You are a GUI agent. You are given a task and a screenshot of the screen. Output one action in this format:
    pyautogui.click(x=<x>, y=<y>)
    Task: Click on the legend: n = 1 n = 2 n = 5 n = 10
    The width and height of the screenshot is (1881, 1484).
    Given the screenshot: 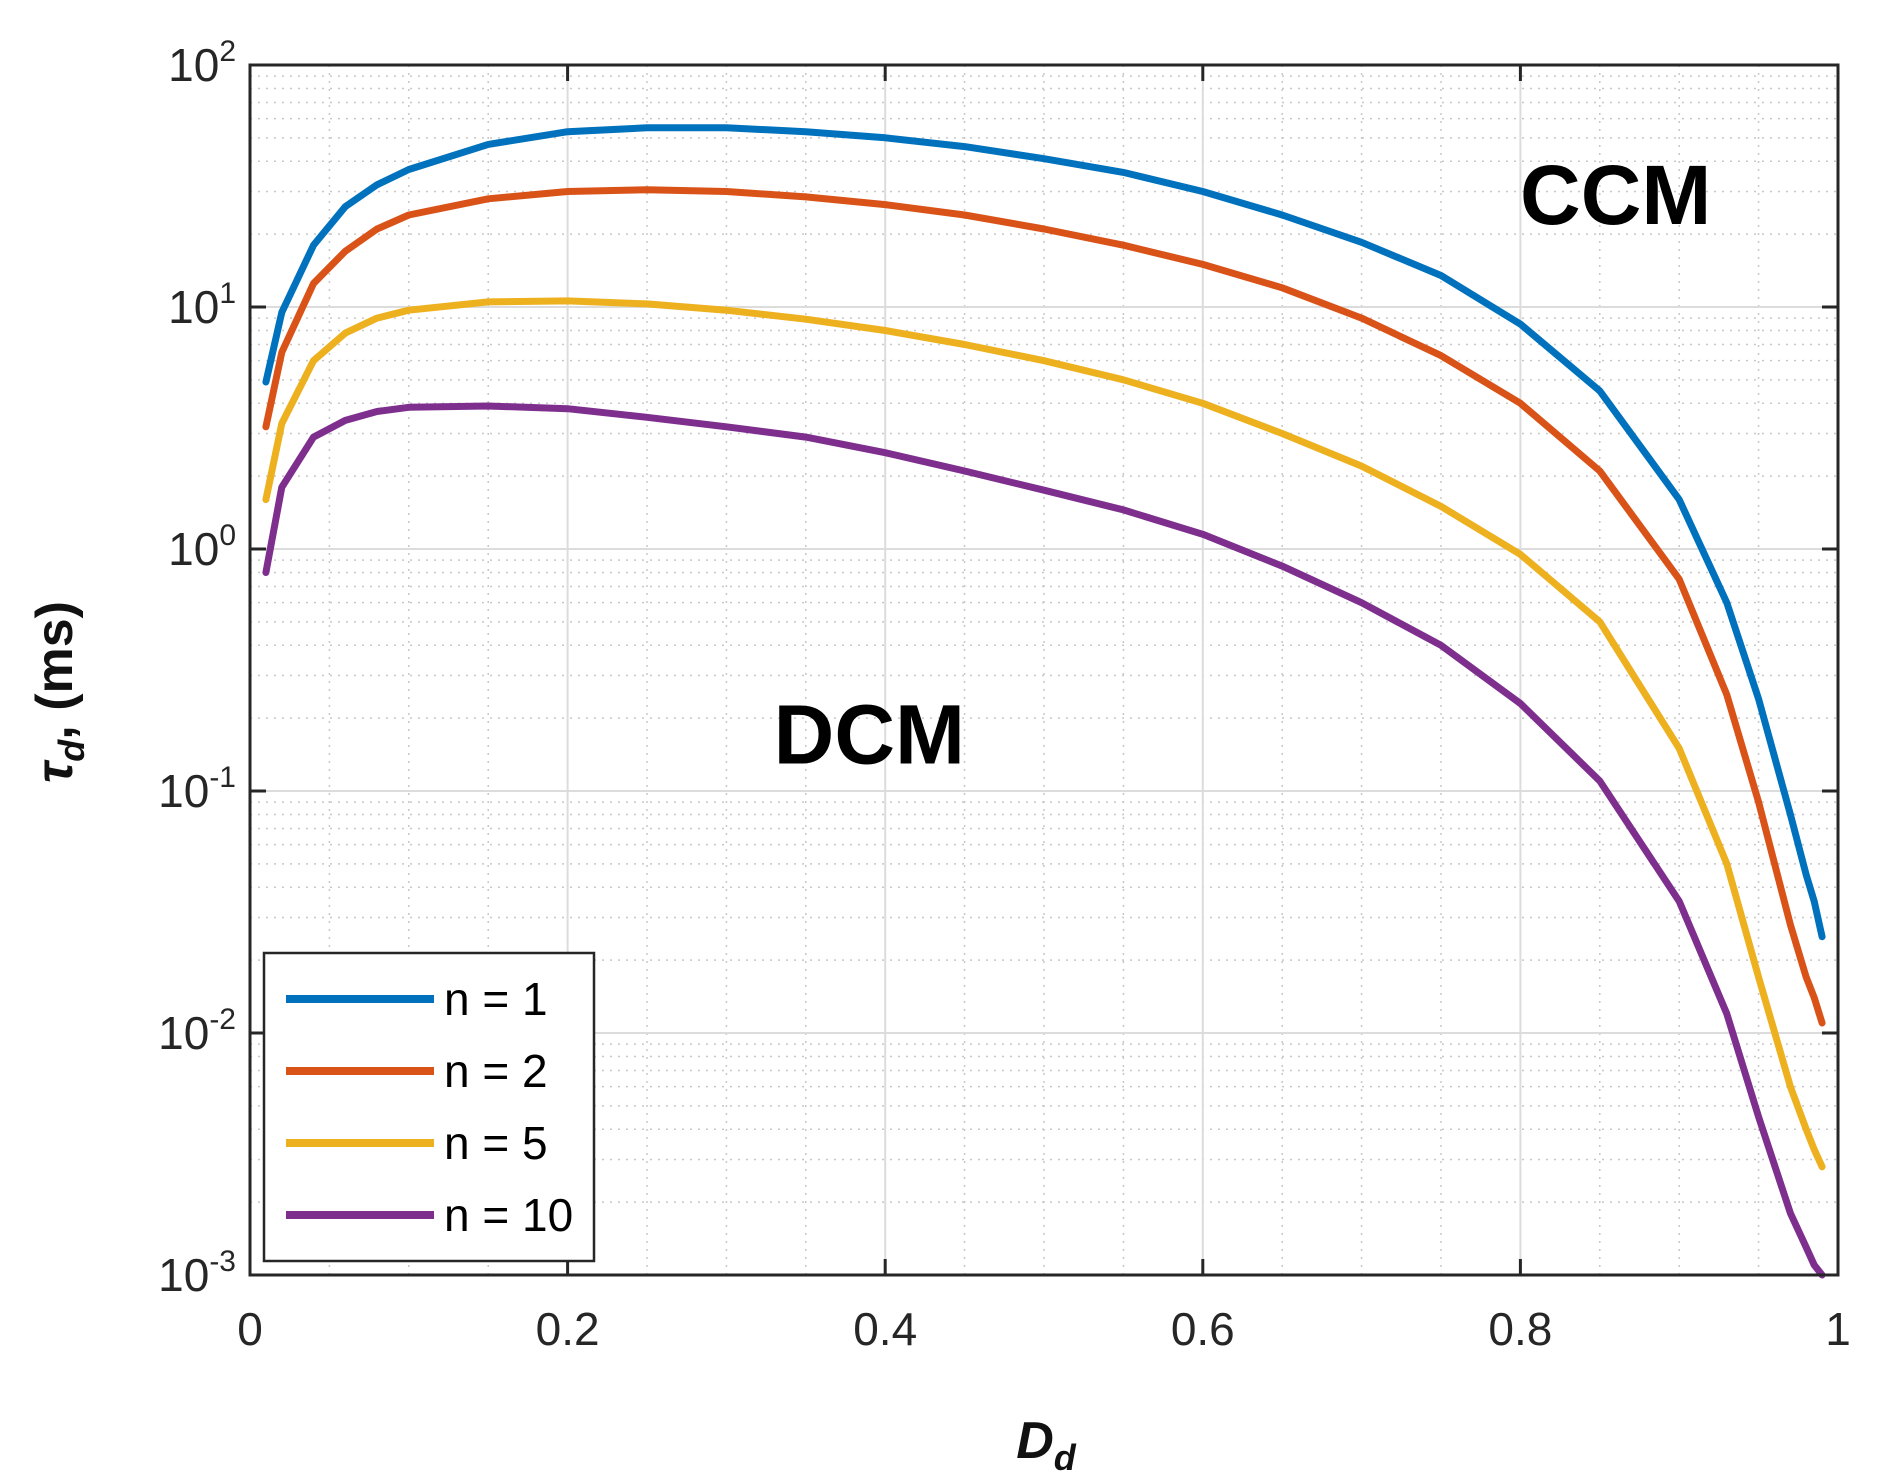 What is the action you would take?
    pyautogui.click(x=429, y=1107)
    